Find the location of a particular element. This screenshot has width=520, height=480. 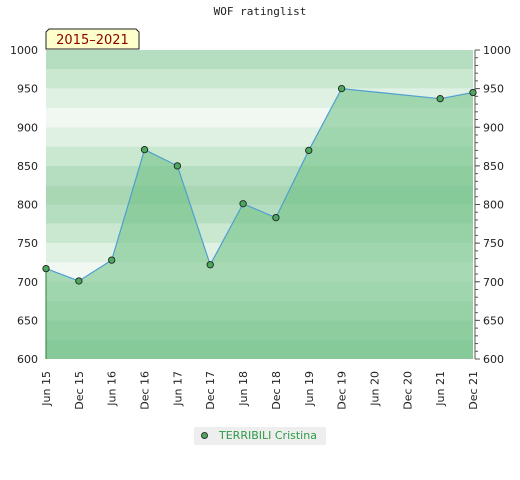

y-tick-label-left: 700 is located at coordinates (27, 282).